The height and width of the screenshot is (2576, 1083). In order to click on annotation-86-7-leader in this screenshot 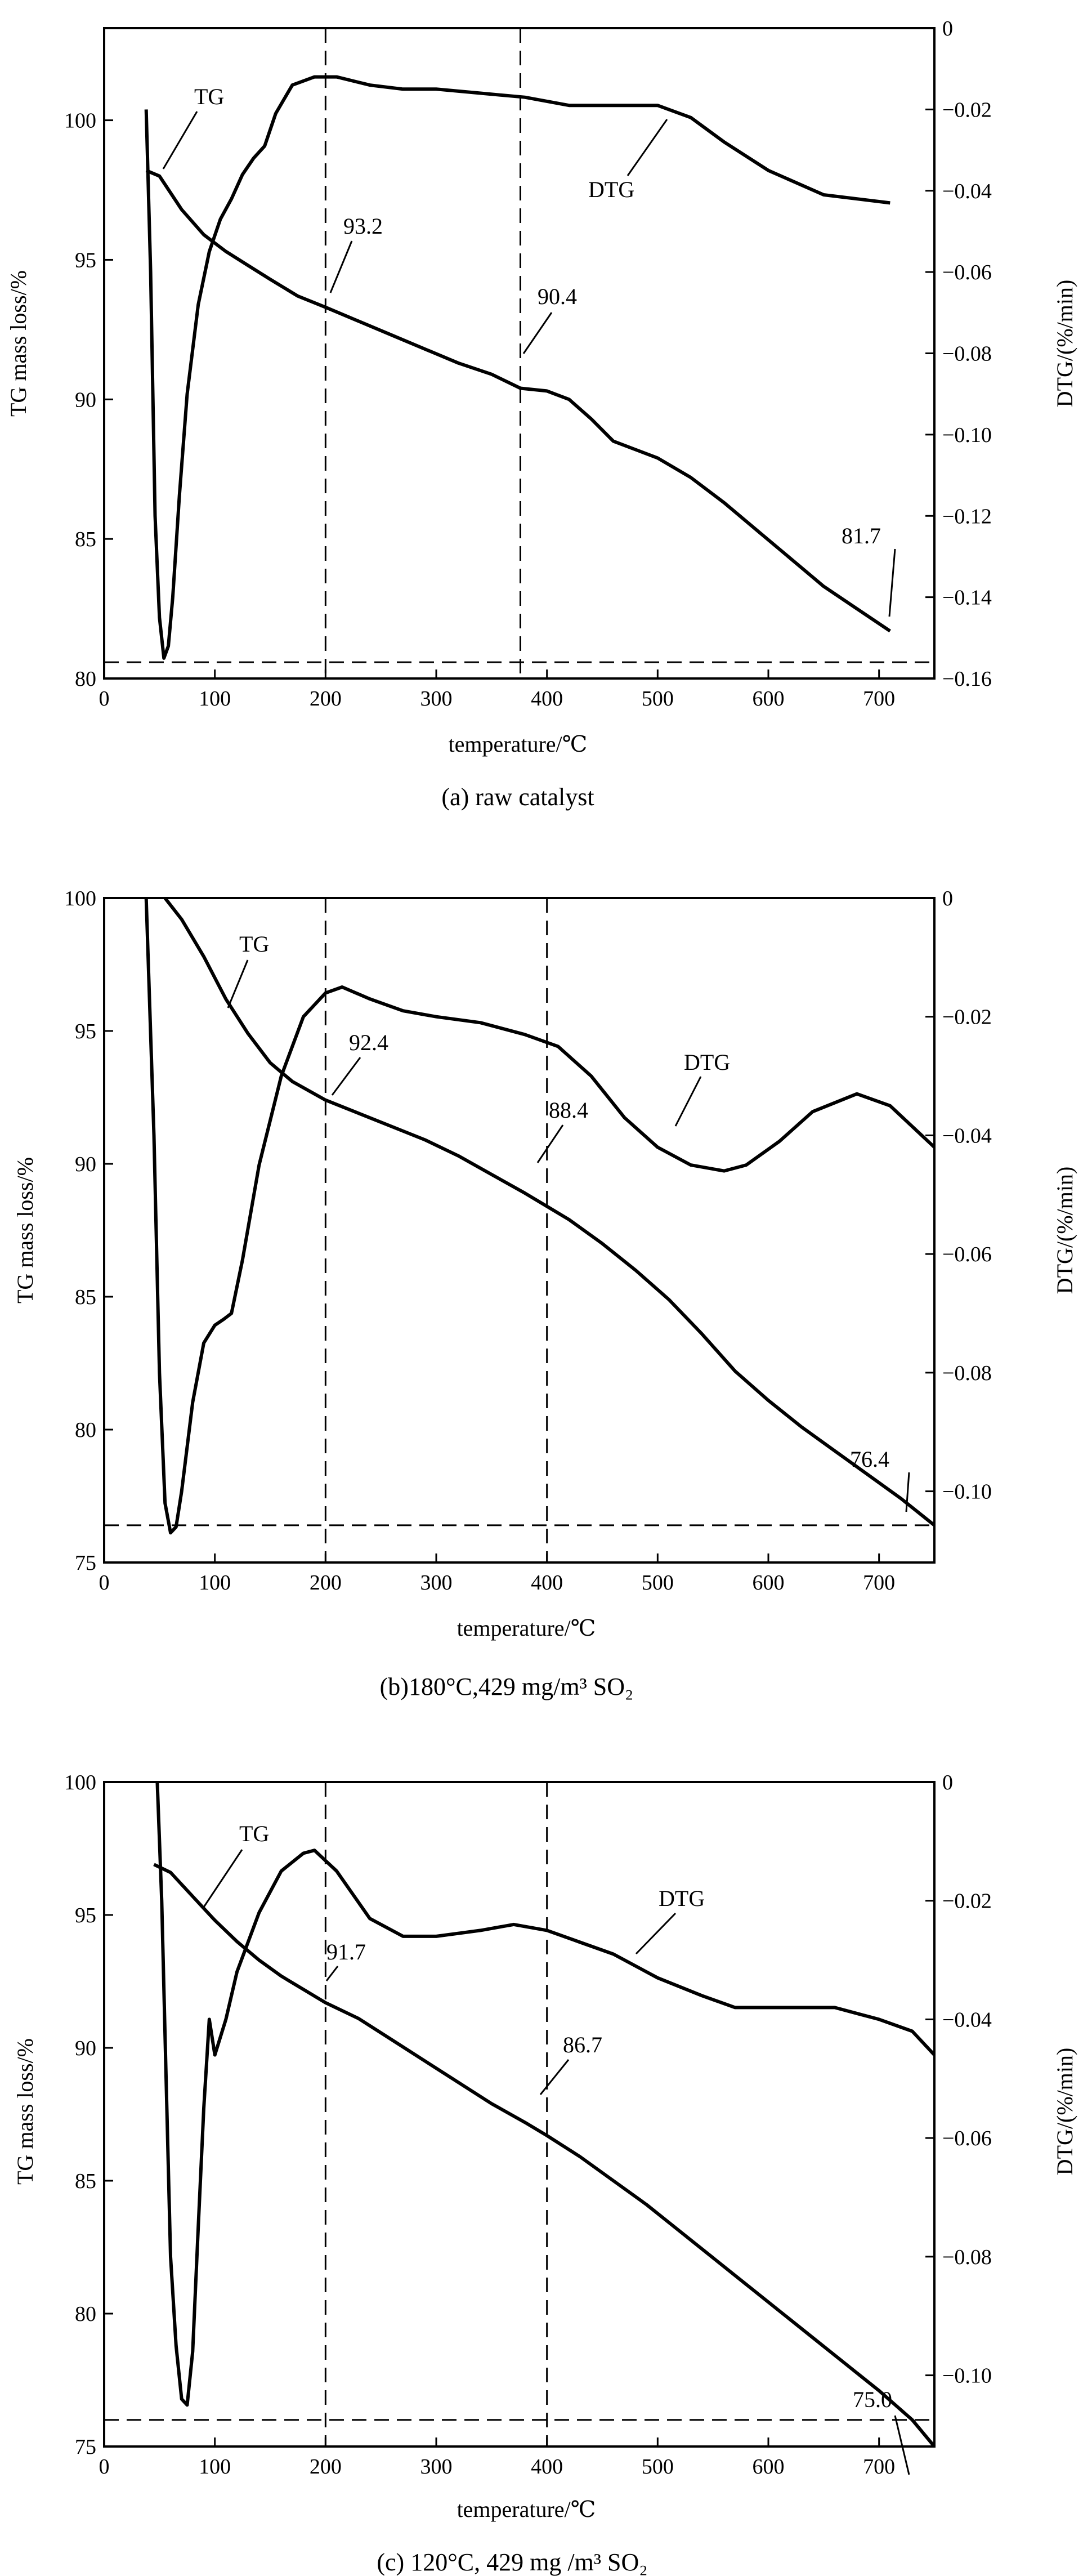, I will do `click(554, 2077)`.